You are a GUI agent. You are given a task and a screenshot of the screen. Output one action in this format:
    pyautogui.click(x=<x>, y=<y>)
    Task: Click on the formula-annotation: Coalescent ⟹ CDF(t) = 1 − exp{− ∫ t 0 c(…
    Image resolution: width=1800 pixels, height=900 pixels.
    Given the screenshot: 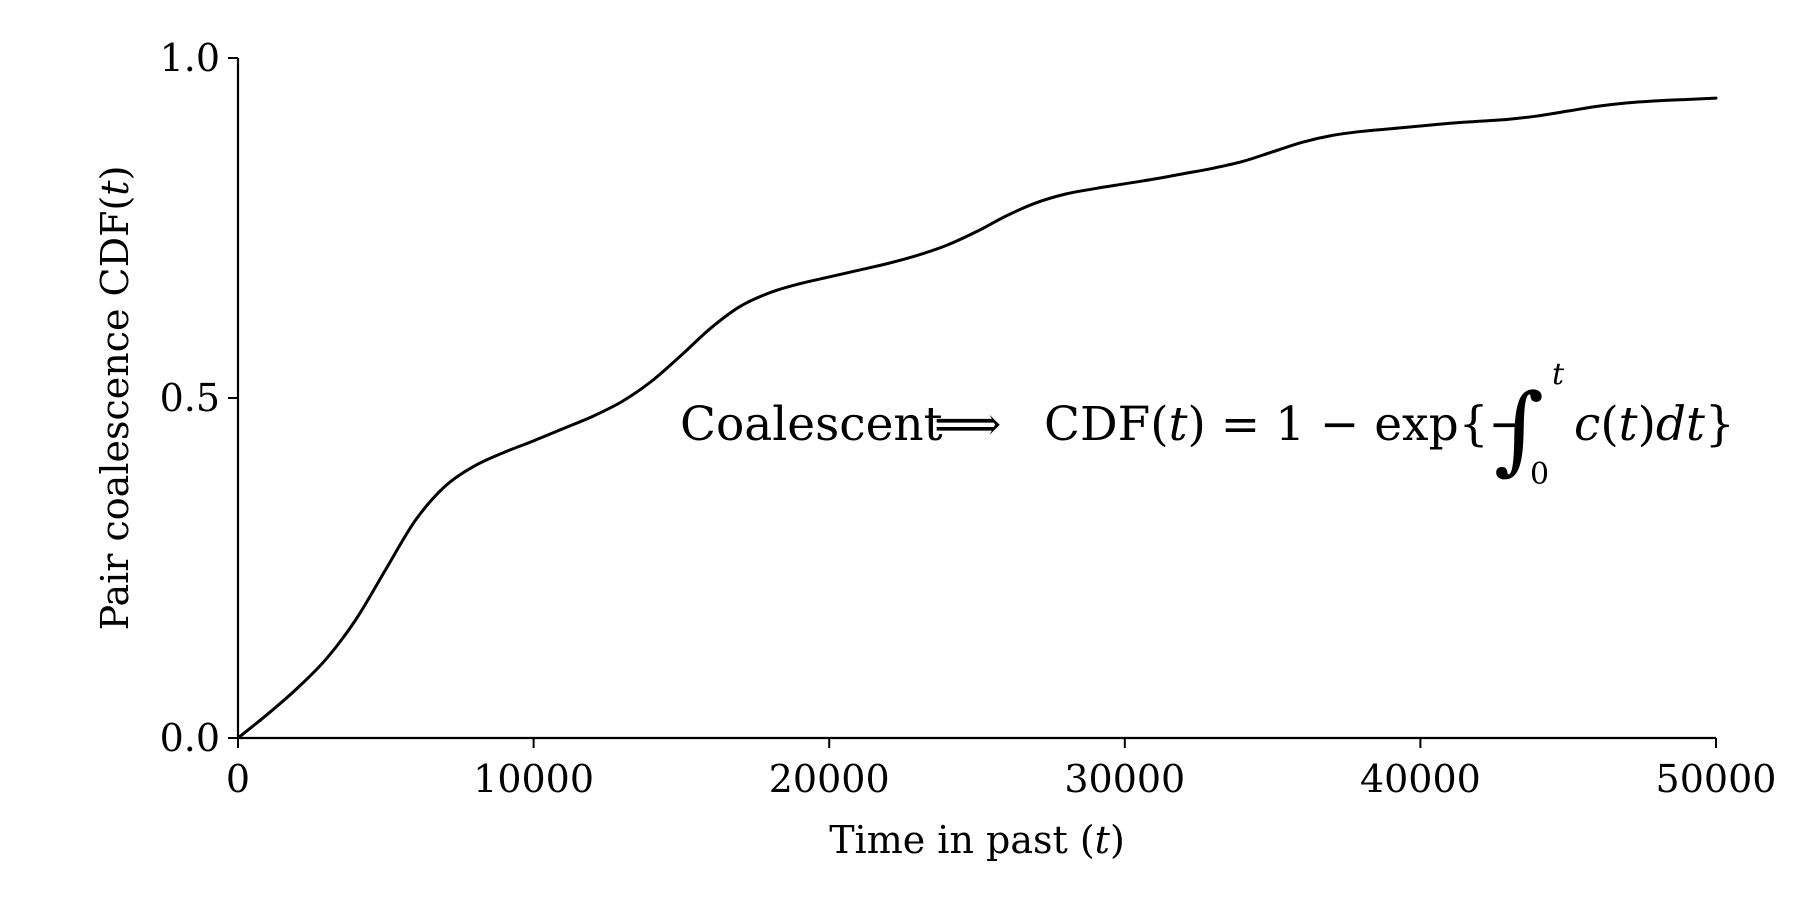 What is the action you would take?
    pyautogui.click(x=1207, y=424)
    